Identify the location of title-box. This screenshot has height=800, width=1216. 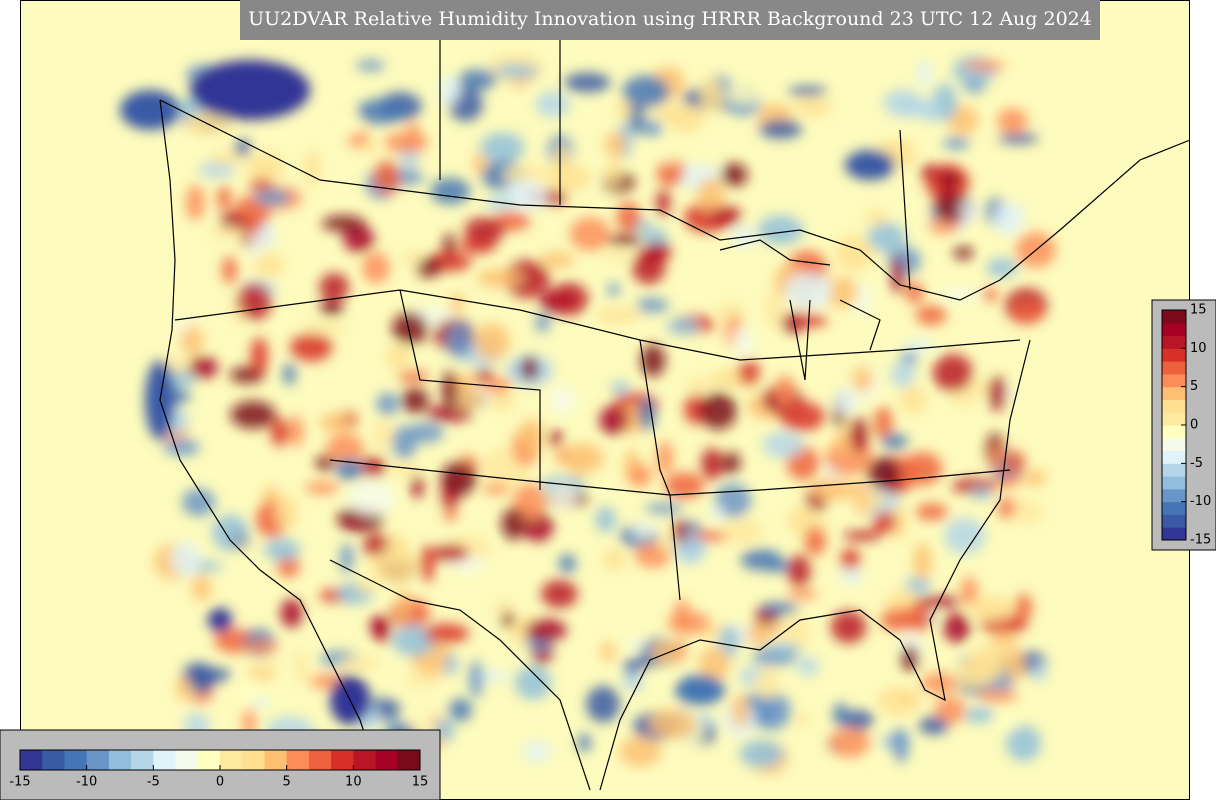
(670, 20).